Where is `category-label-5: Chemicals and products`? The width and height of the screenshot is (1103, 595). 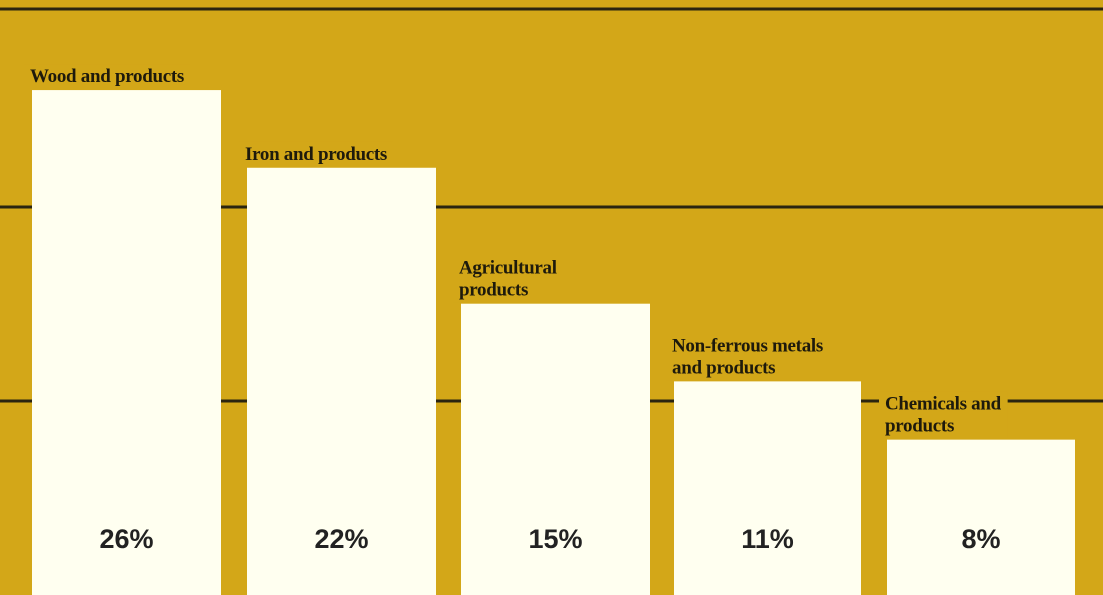 category-label-5: Chemicals and products is located at coordinates (943, 415).